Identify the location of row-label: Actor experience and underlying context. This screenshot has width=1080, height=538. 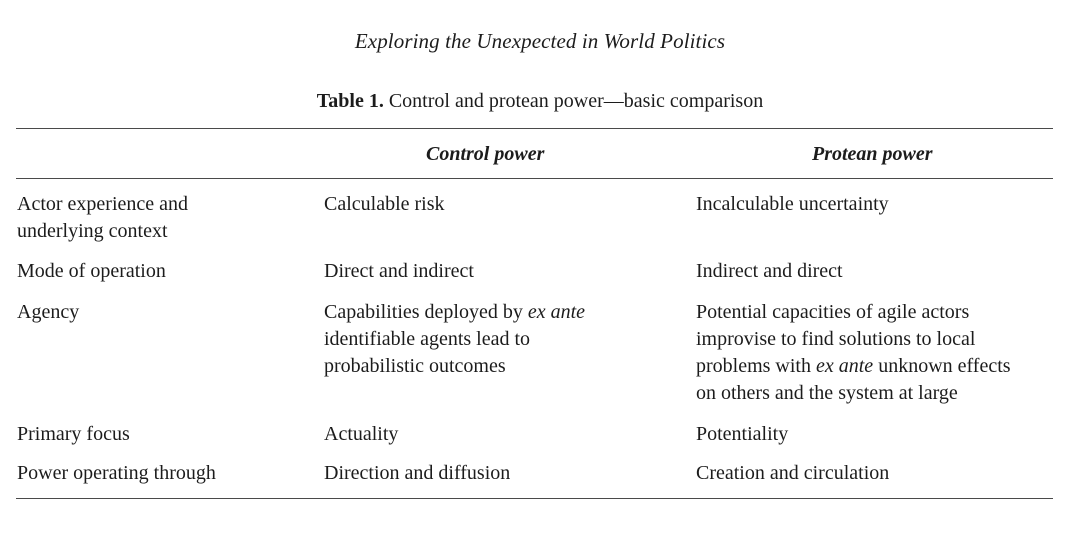
(157, 218).